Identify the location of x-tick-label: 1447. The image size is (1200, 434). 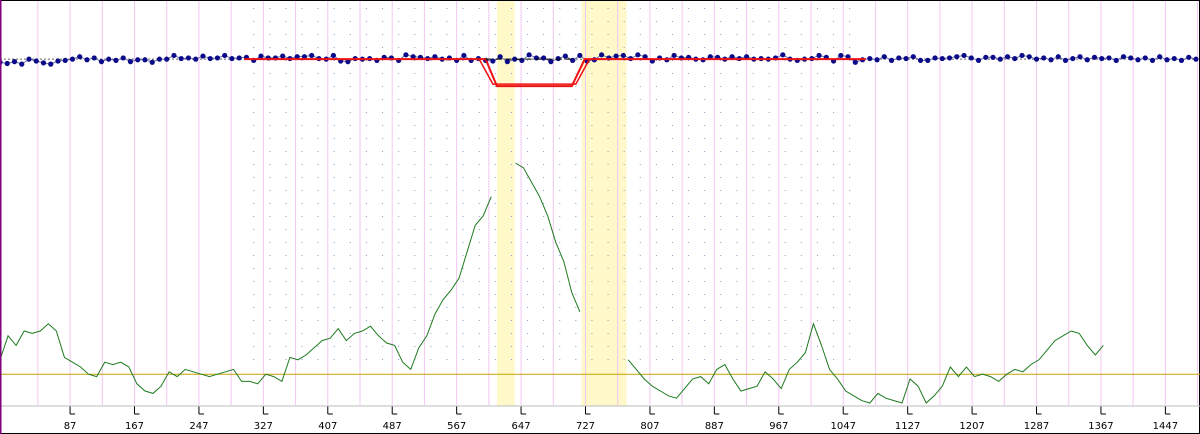
(1165, 426).